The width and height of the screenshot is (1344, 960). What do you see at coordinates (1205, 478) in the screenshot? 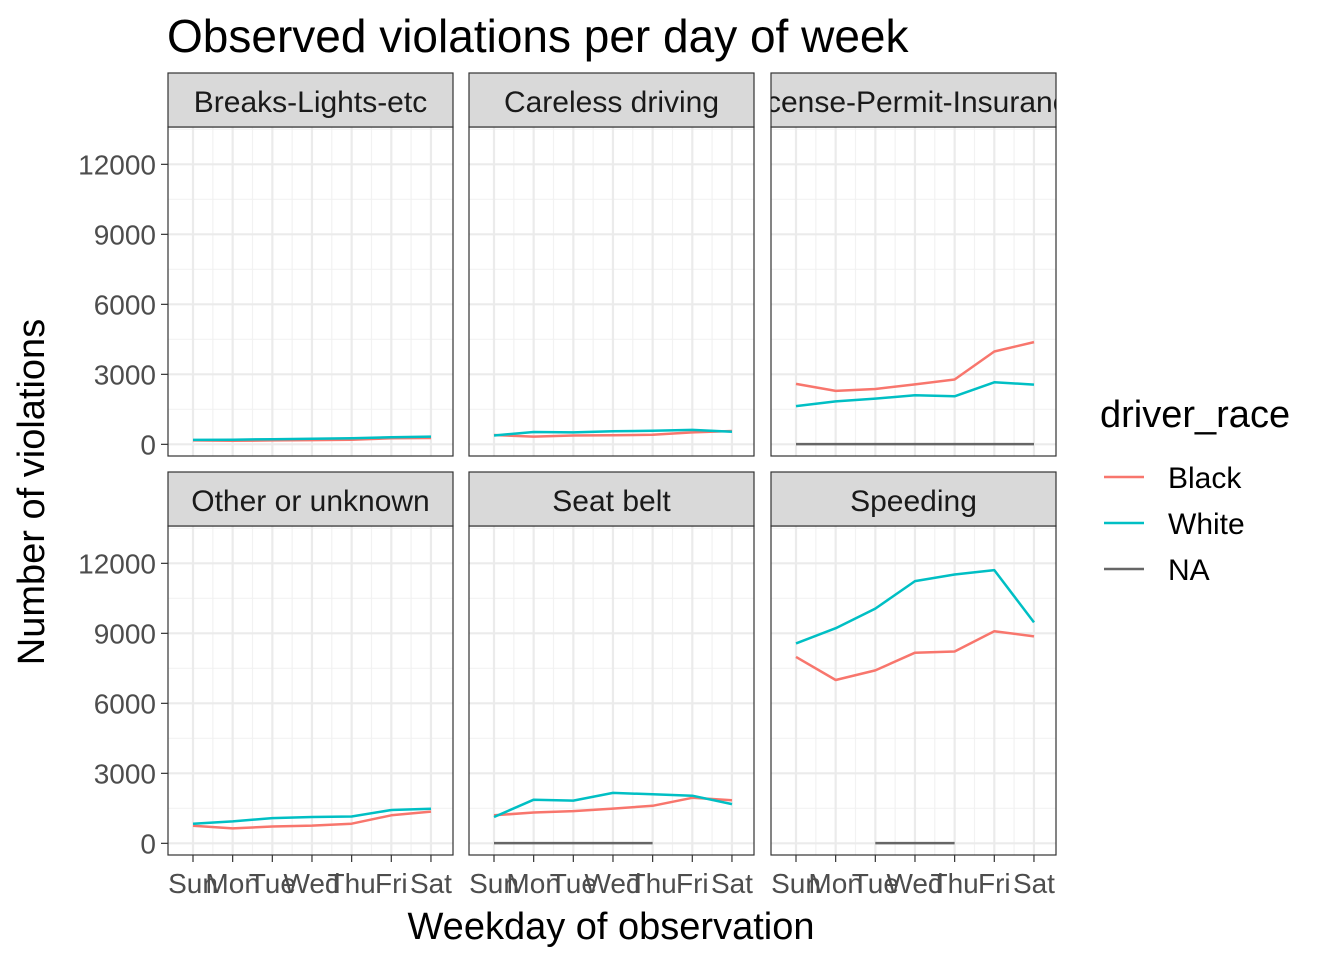
I see `legend-label-black: Black` at bounding box center [1205, 478].